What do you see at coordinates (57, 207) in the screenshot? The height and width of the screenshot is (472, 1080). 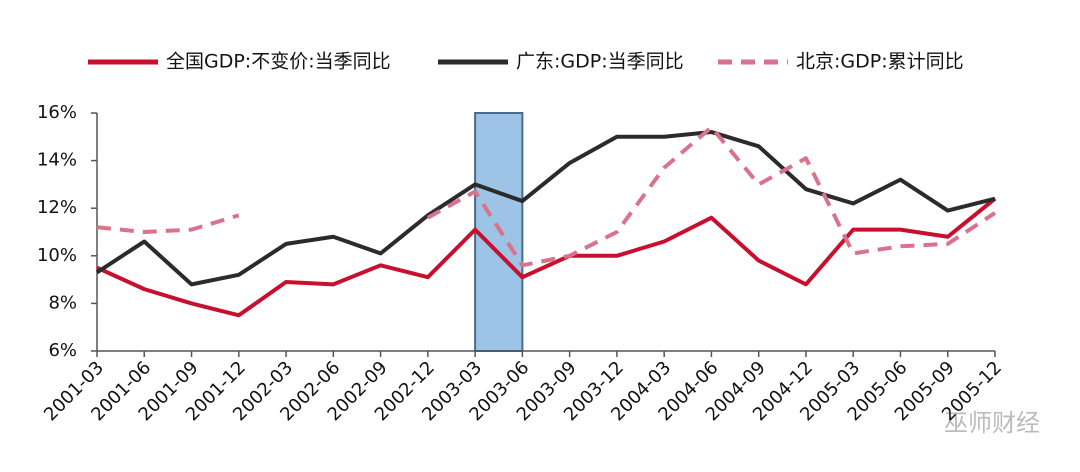 I see `y-tick-label: 12%` at bounding box center [57, 207].